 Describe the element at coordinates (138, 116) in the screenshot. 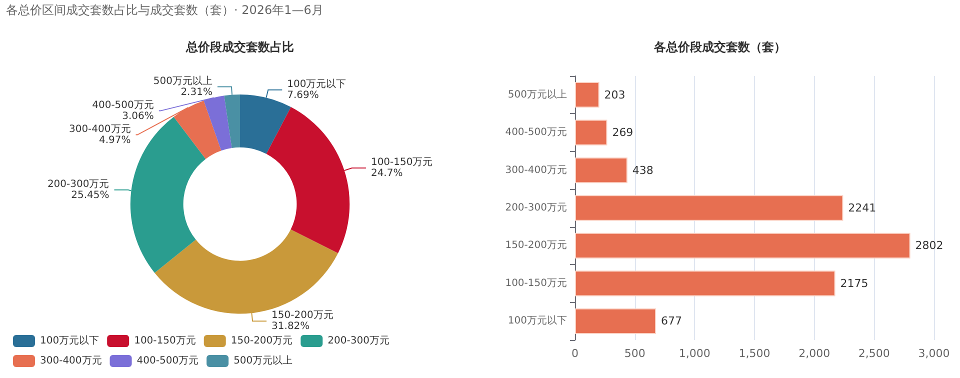

I see `data-label: 3.06%` at that location.